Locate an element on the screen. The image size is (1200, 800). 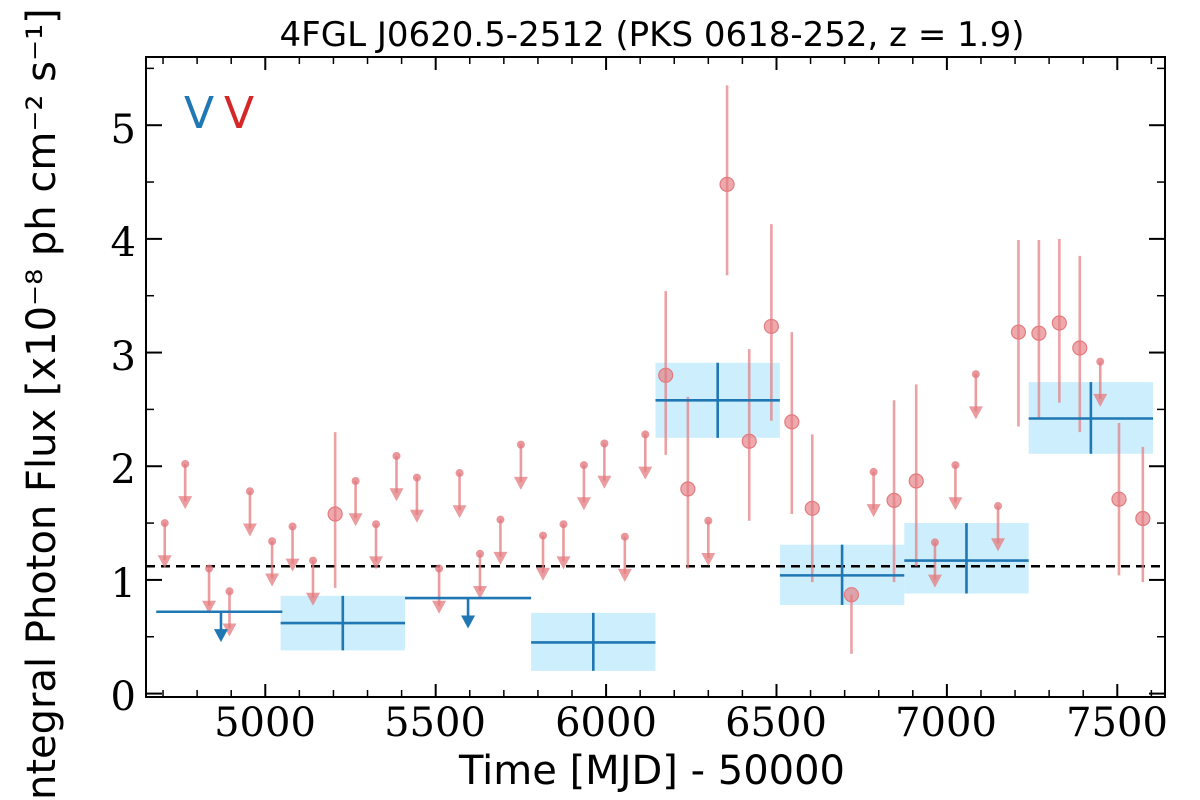
legend: V V is located at coordinates (219, 113).